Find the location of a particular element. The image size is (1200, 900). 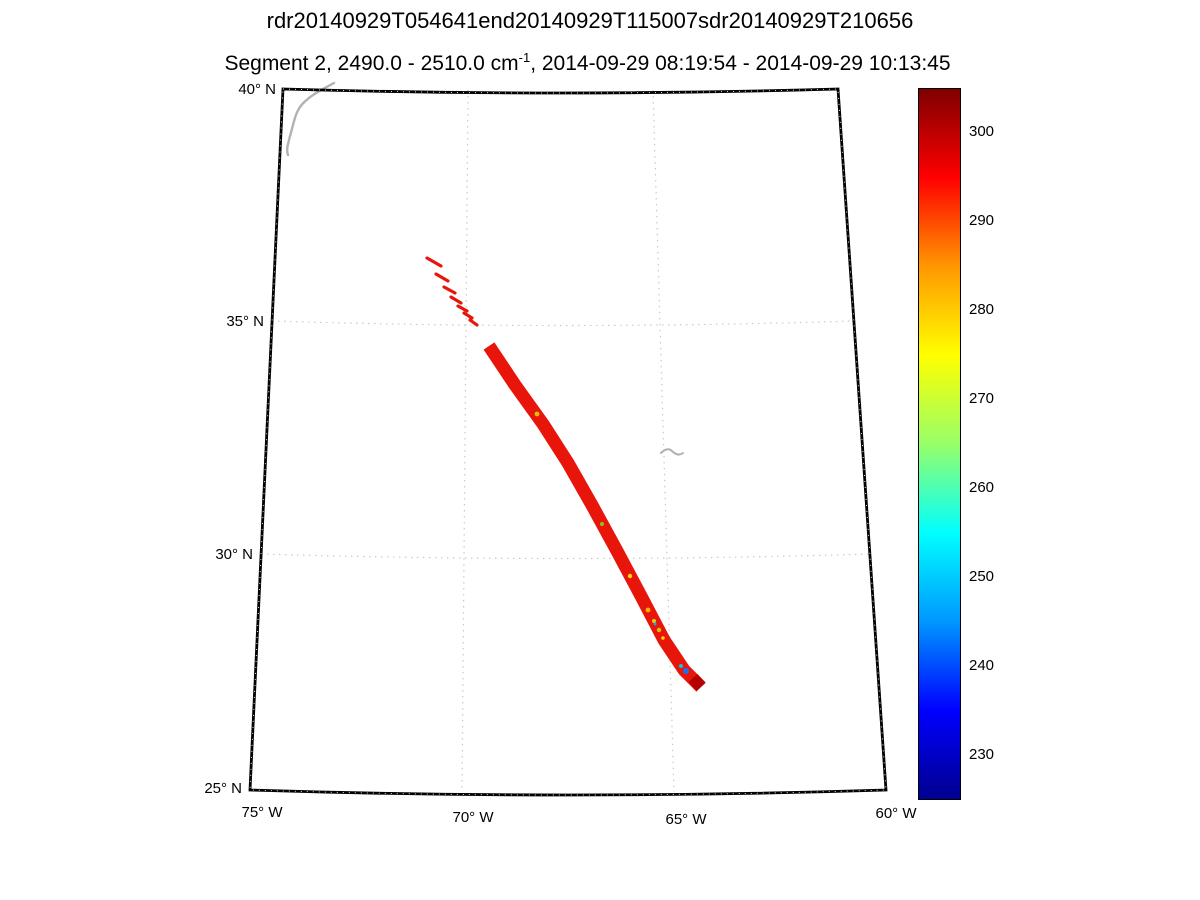

swath-track is located at coordinates (594, 517).